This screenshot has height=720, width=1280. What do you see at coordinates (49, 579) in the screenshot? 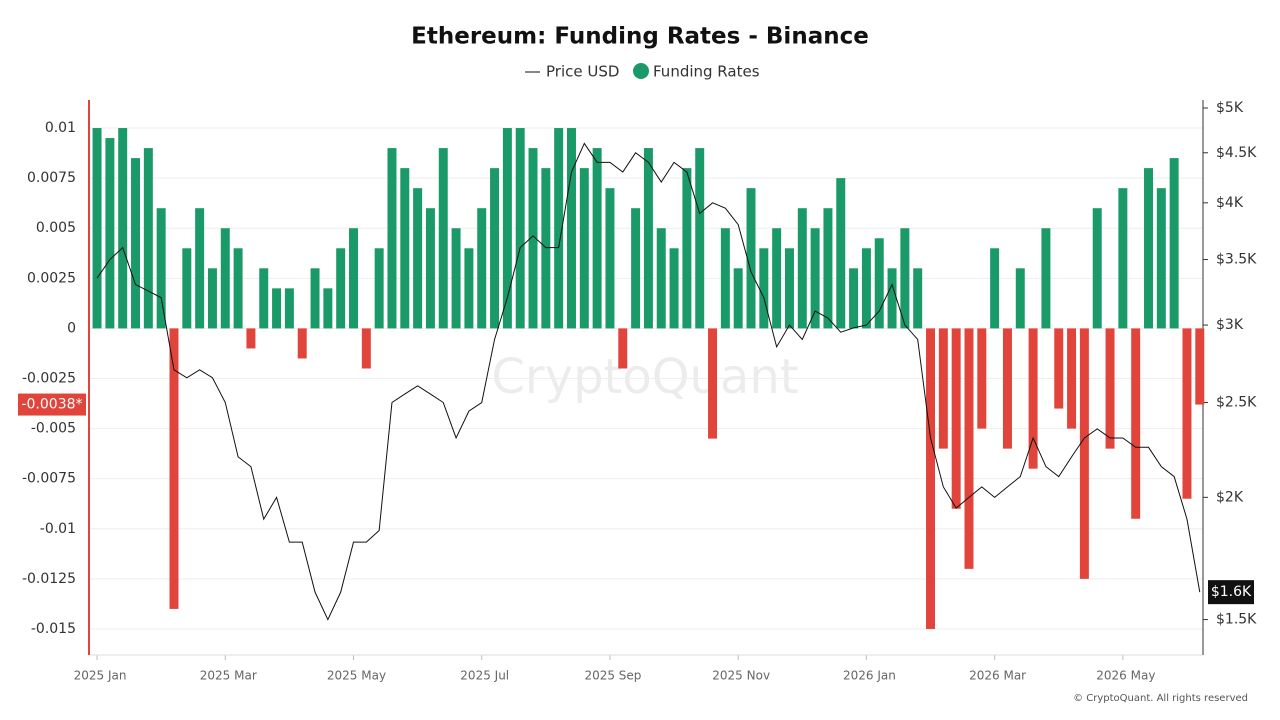
I see `y-tick-label: -0.0125` at bounding box center [49, 579].